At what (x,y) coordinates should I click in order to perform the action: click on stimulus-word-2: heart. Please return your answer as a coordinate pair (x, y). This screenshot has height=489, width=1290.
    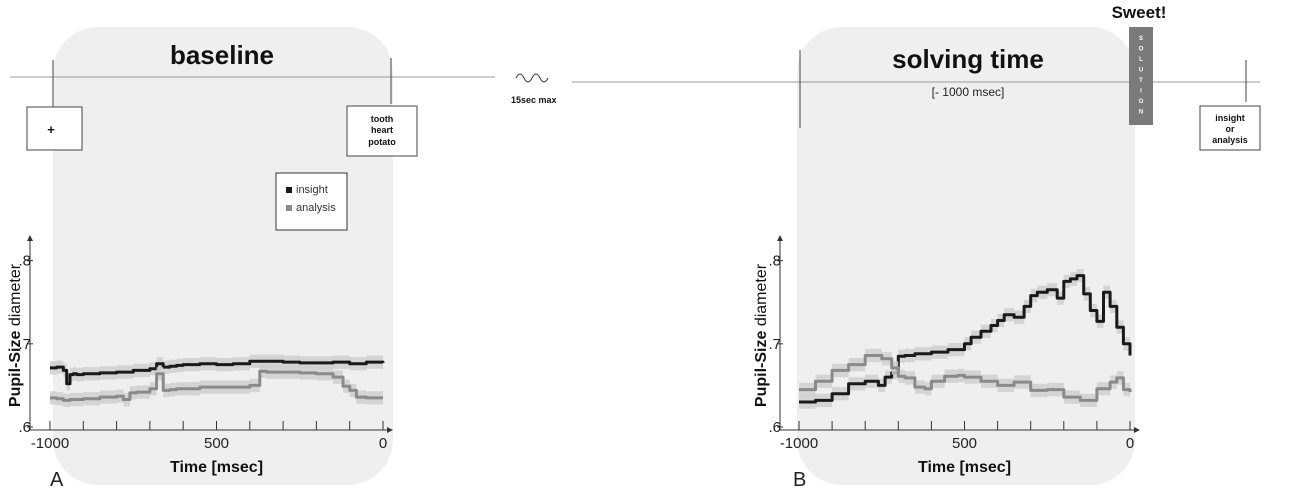
    Looking at the image, I should click on (382, 130).